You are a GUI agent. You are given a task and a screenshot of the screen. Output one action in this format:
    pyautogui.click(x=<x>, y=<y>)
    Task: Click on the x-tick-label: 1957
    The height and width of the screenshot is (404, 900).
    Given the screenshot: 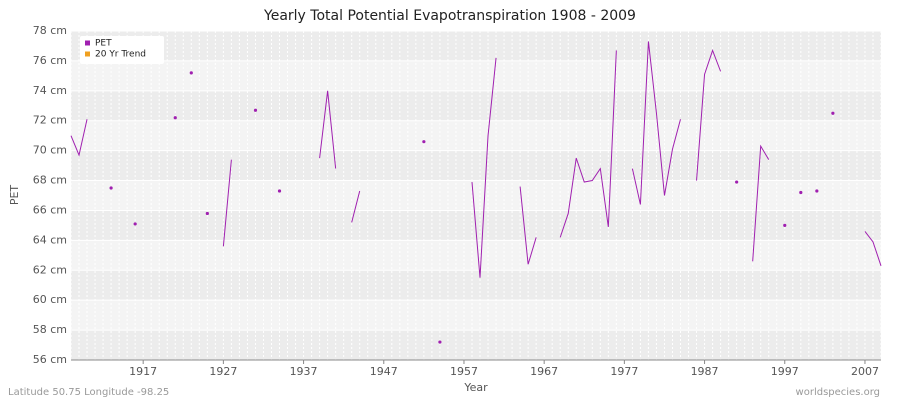 What is the action you would take?
    pyautogui.click(x=464, y=371)
    